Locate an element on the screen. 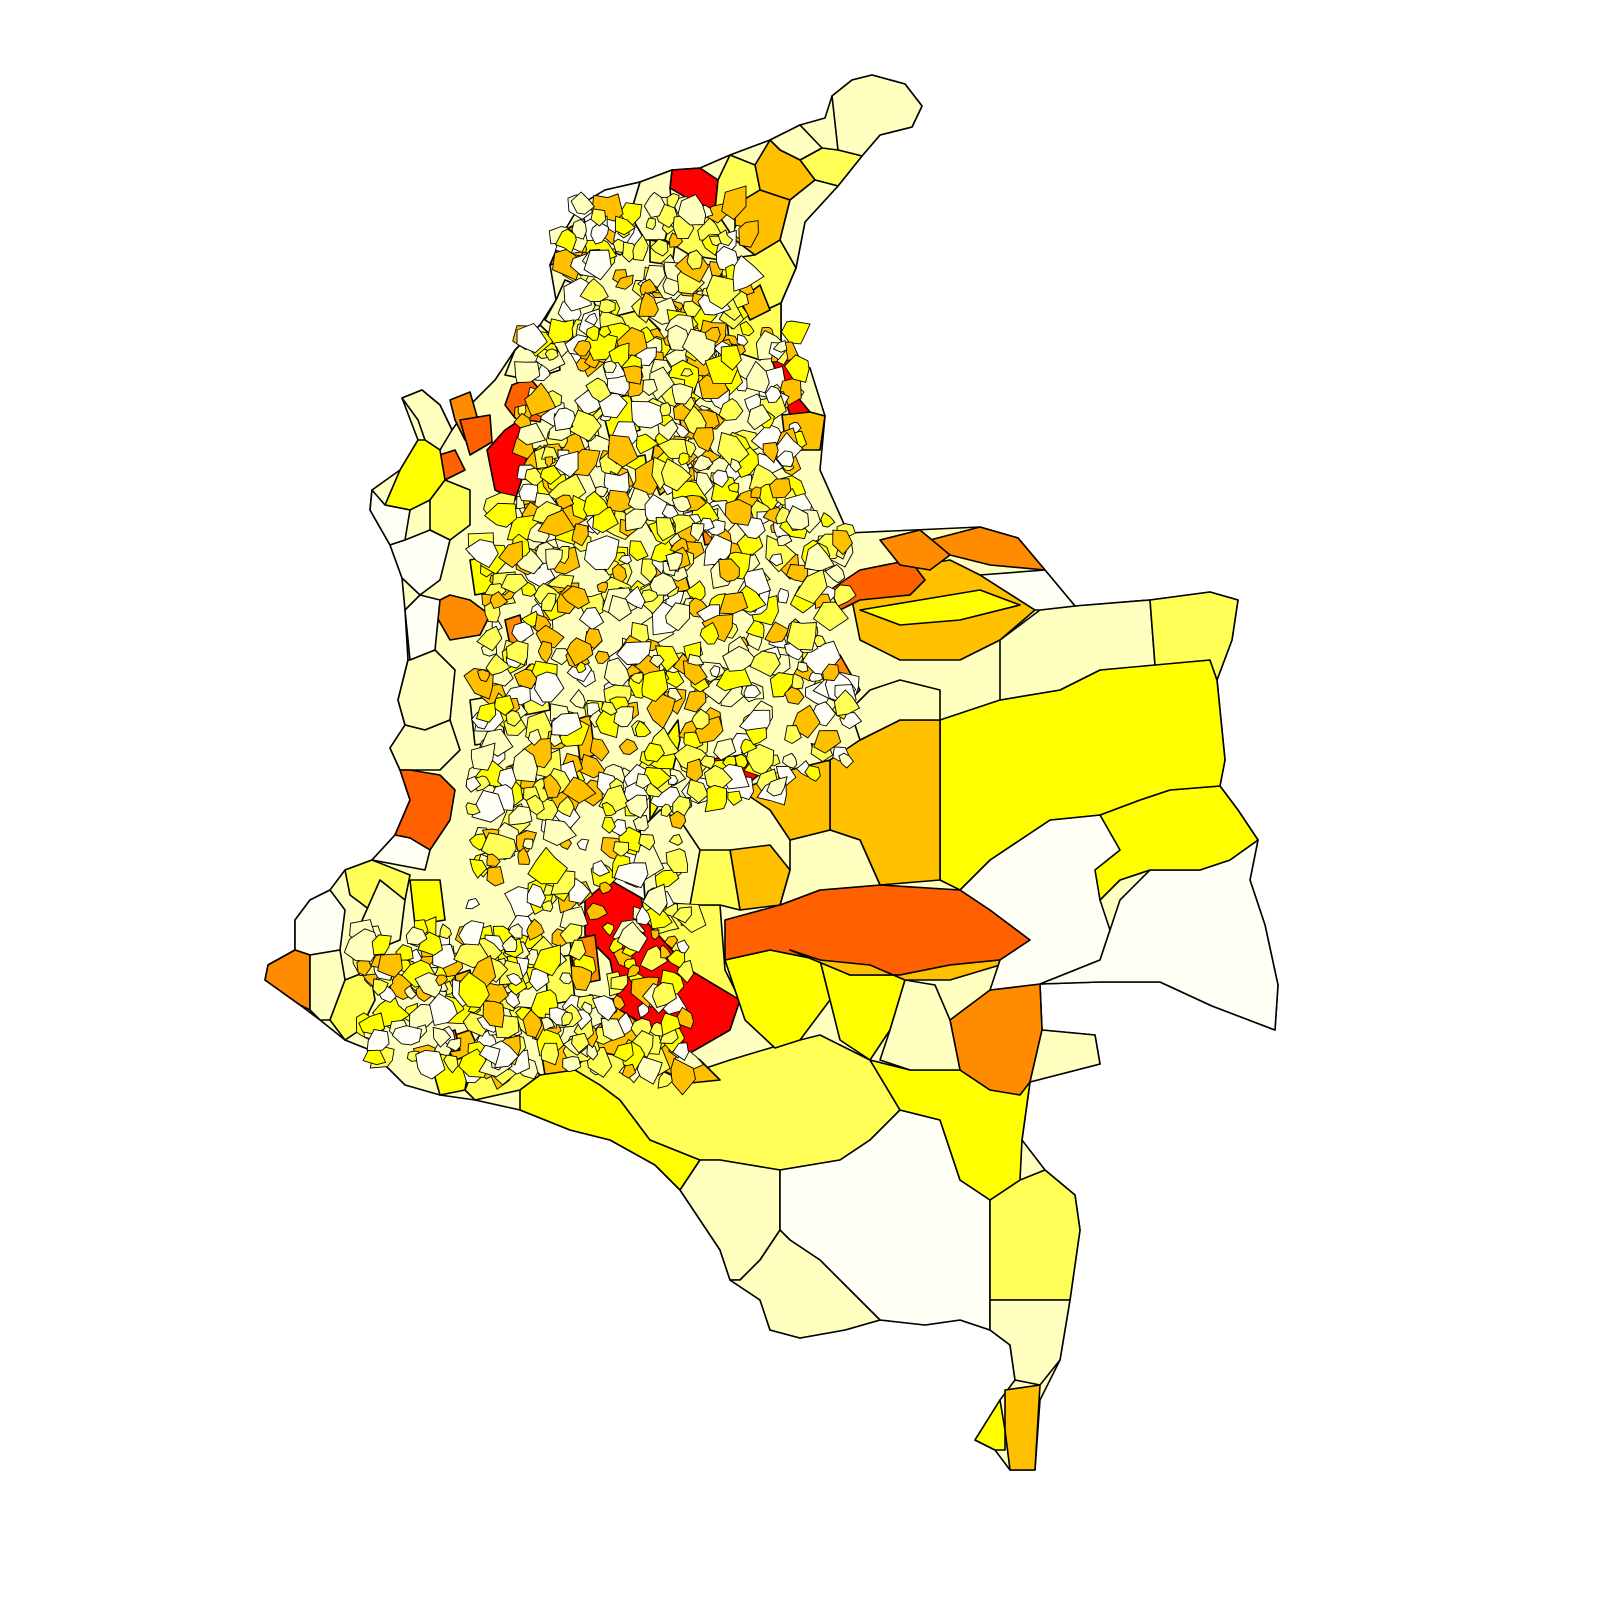 This screenshot has width=1600, height=1600. region-leticia is located at coordinates (1022, 1427).